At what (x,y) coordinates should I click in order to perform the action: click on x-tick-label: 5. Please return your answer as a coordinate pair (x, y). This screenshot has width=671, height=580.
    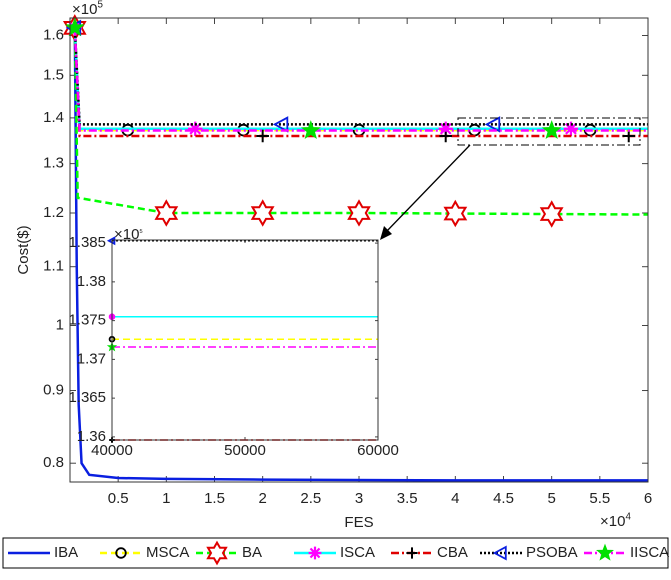
    Looking at the image, I should click on (551, 498).